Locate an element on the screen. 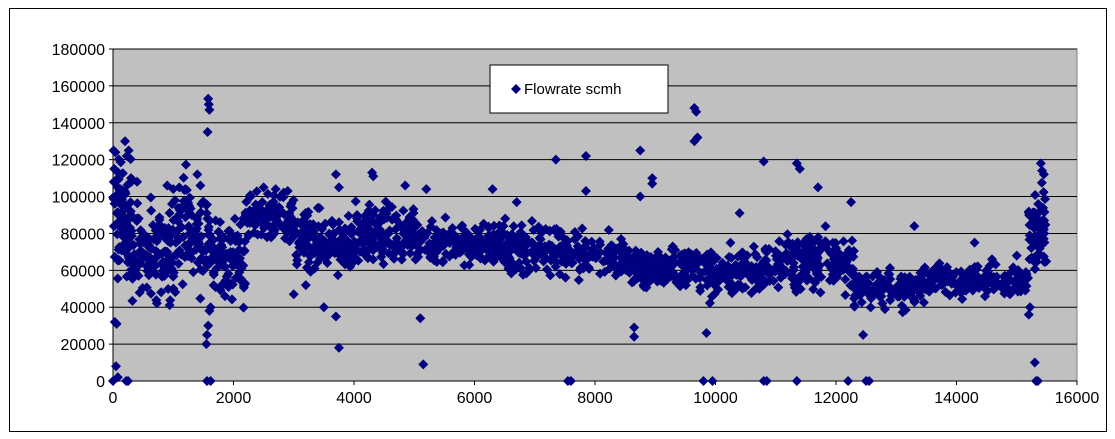 The image size is (1115, 439). y-tick-label: 80000 is located at coordinates (83, 234).